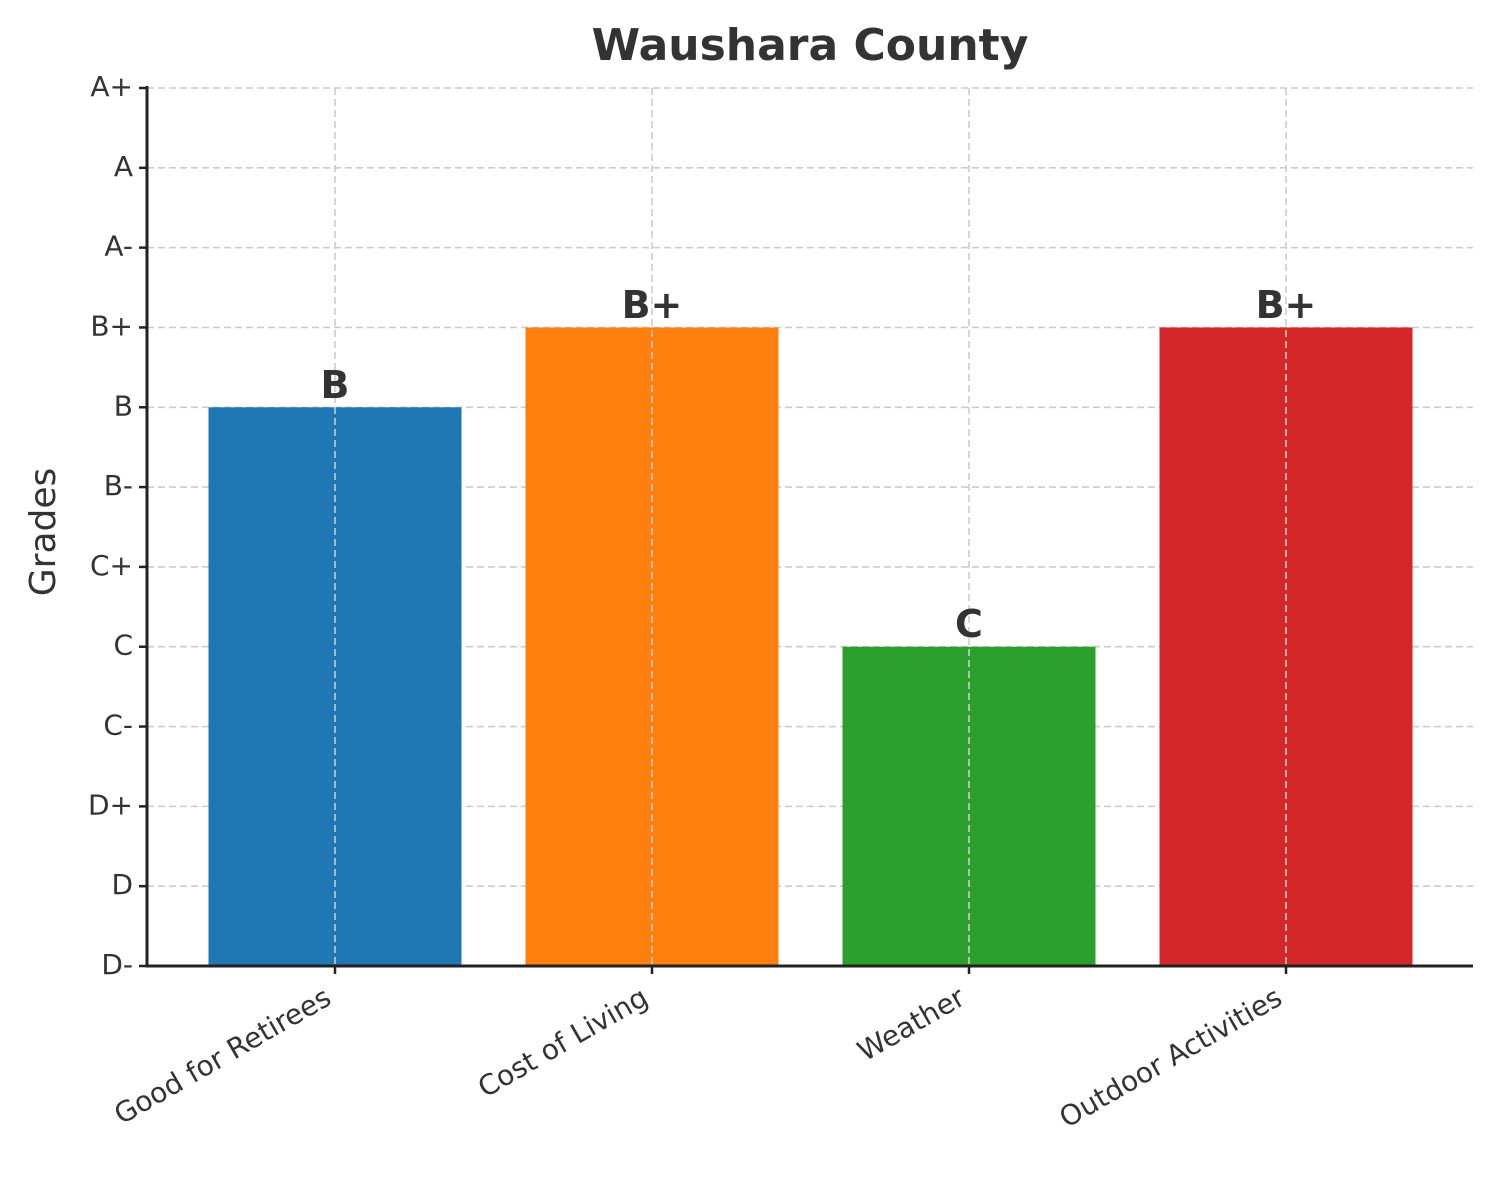 The image size is (1500, 1179). Describe the element at coordinates (911, 1024) in the screenshot. I see `x-tick-label: Weather` at that location.